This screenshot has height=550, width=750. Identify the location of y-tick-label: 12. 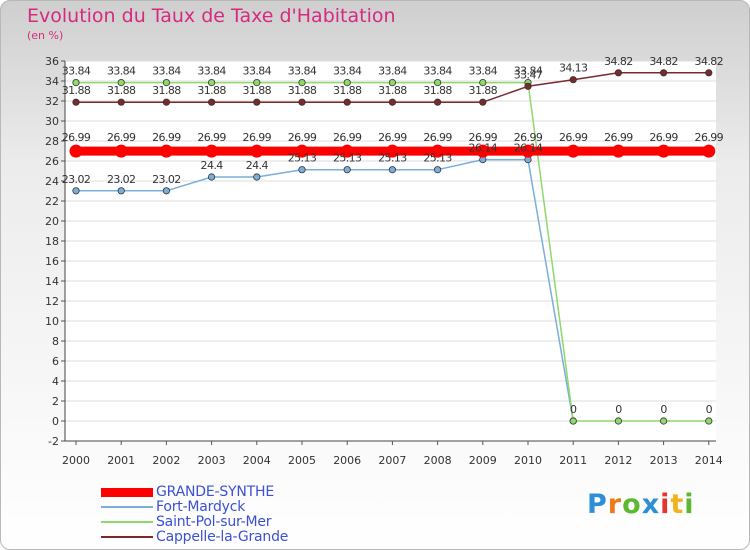
(52, 301).